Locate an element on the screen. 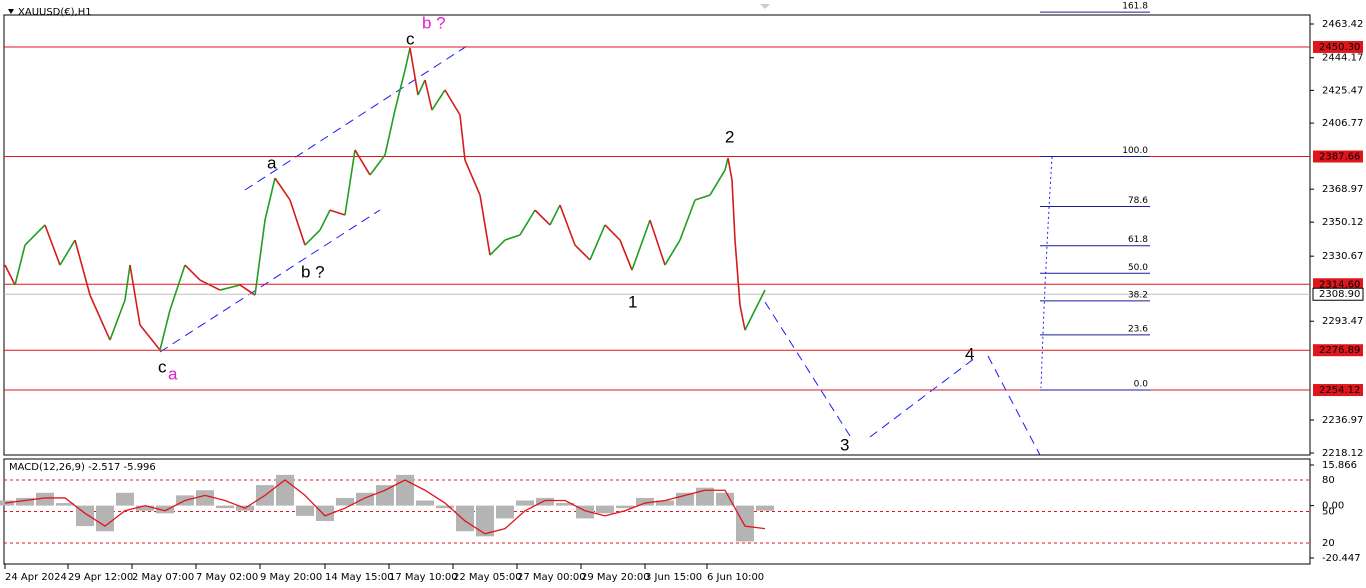 The width and height of the screenshot is (1366, 588). level-label: 2314.60 is located at coordinates (1339, 284).